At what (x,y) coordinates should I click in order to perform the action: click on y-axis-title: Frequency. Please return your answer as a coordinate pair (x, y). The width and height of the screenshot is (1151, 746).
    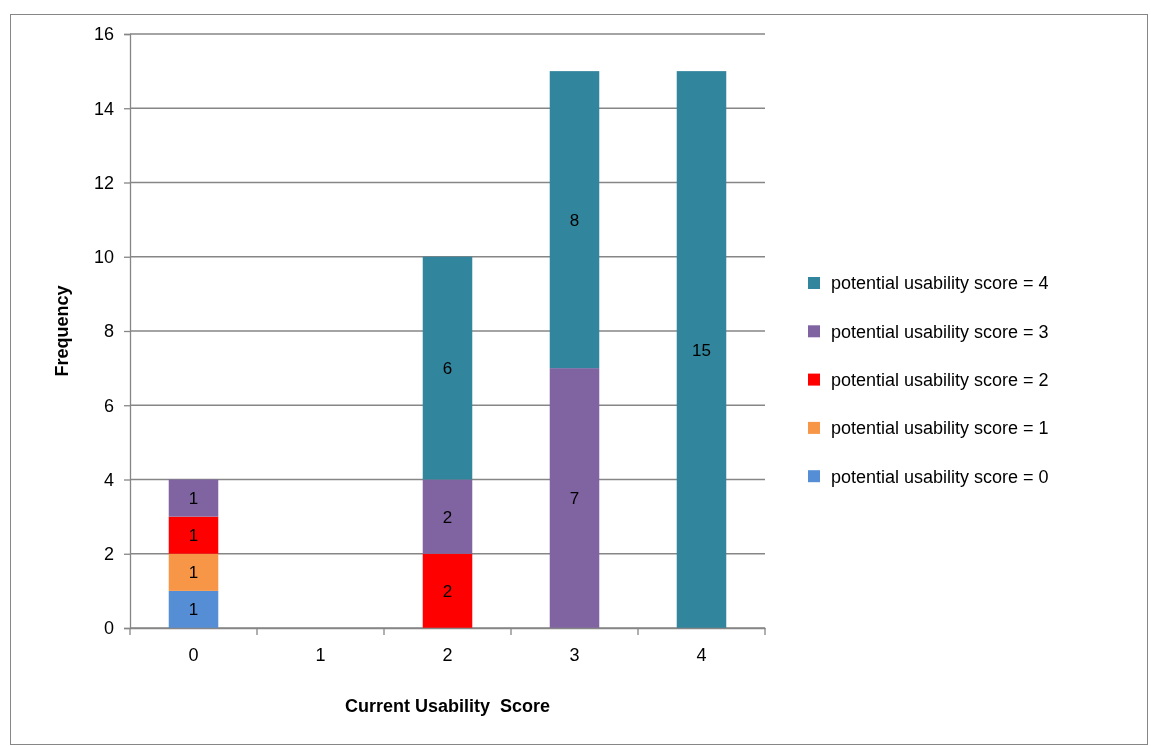
    Looking at the image, I should click on (62, 331).